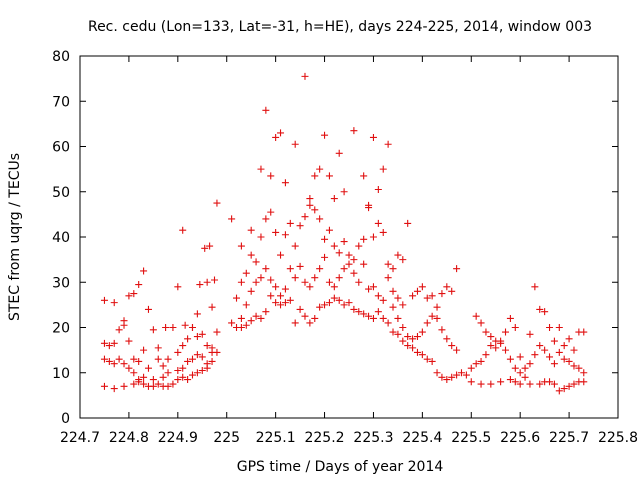  What do you see at coordinates (340, 467) in the screenshot?
I see `x-axis-label: GPS time / Days of year 2014` at bounding box center [340, 467].